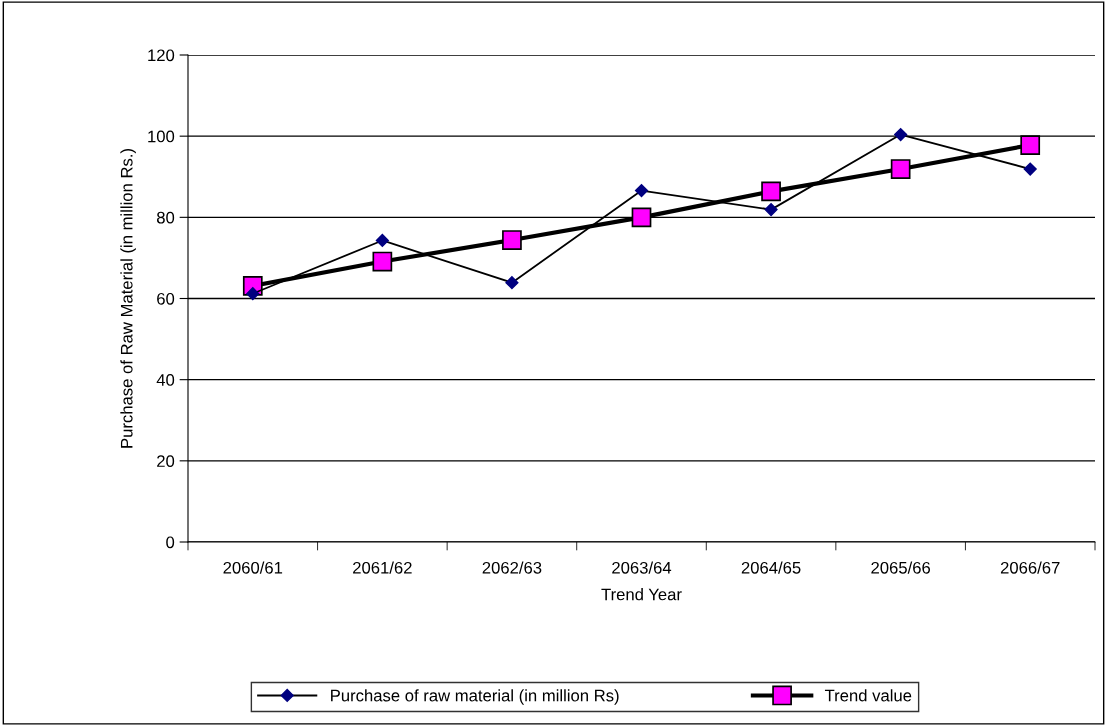  Describe the element at coordinates (161, 55) in the screenshot. I see `y-tick-label: 120` at that location.